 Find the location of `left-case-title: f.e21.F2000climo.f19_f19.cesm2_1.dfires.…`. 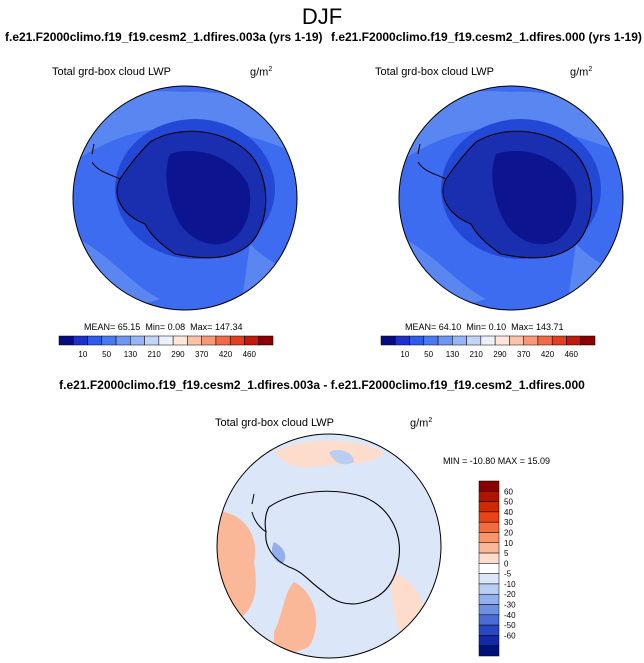

left-case-title: f.e21.F2000climo.f19_f19.cesm2_1.dfires.… is located at coordinates (164, 37).